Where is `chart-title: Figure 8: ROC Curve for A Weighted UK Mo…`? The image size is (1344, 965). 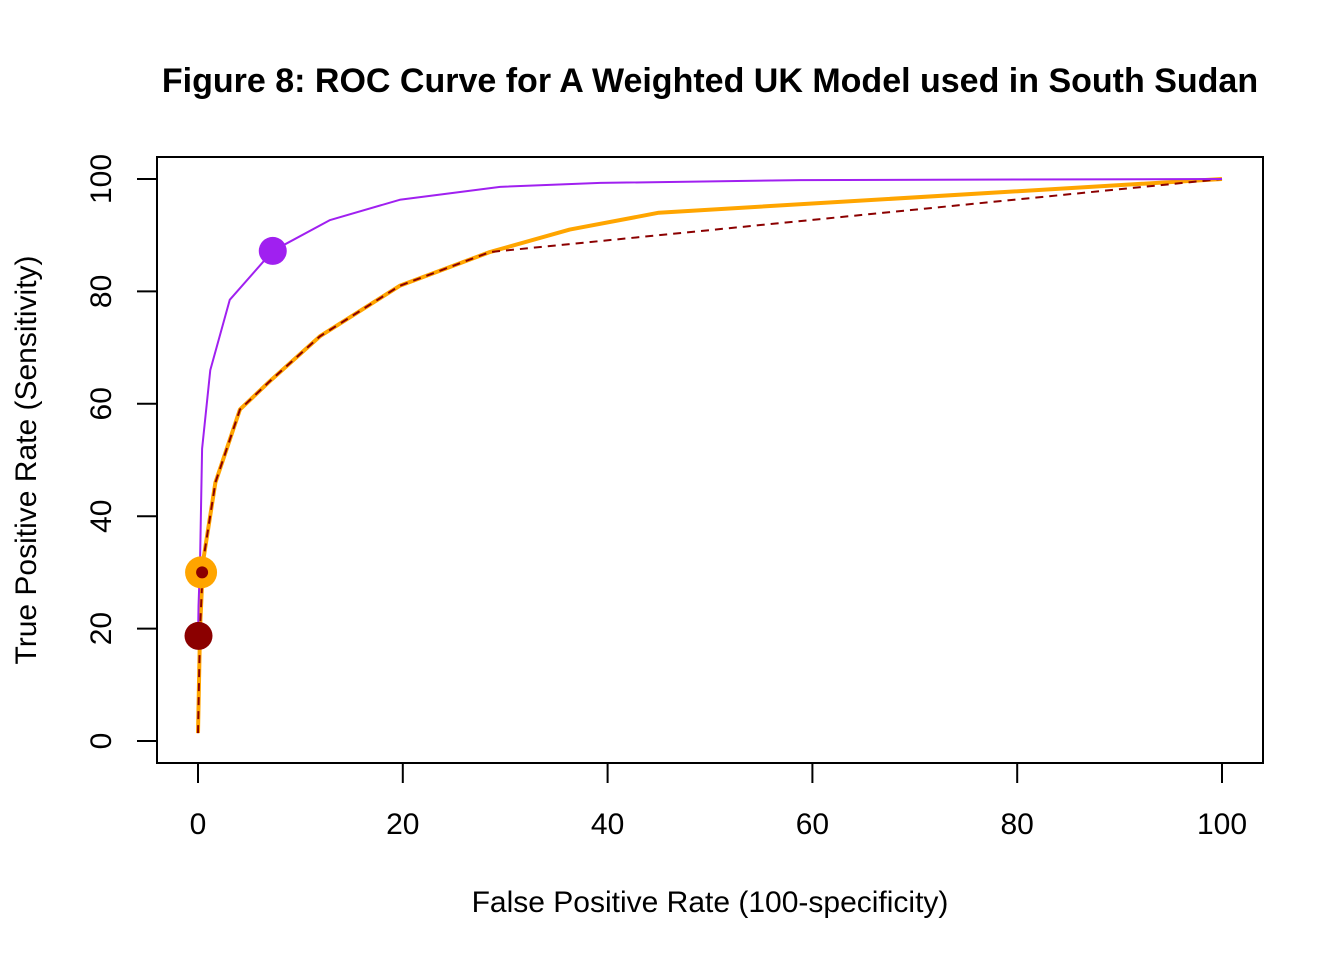 chart-title: Figure 8: ROC Curve for A Weighted UK Mo… is located at coordinates (710, 81).